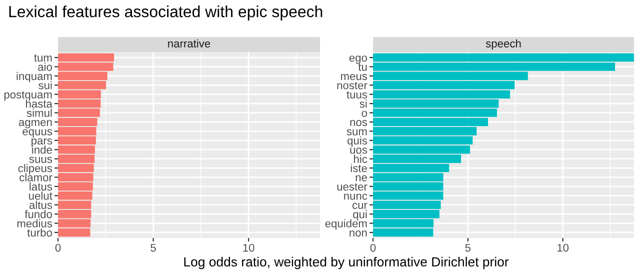 The image size is (640, 277). Describe the element at coordinates (40, 204) in the screenshot. I see `y-tick-label: altus` at that location.